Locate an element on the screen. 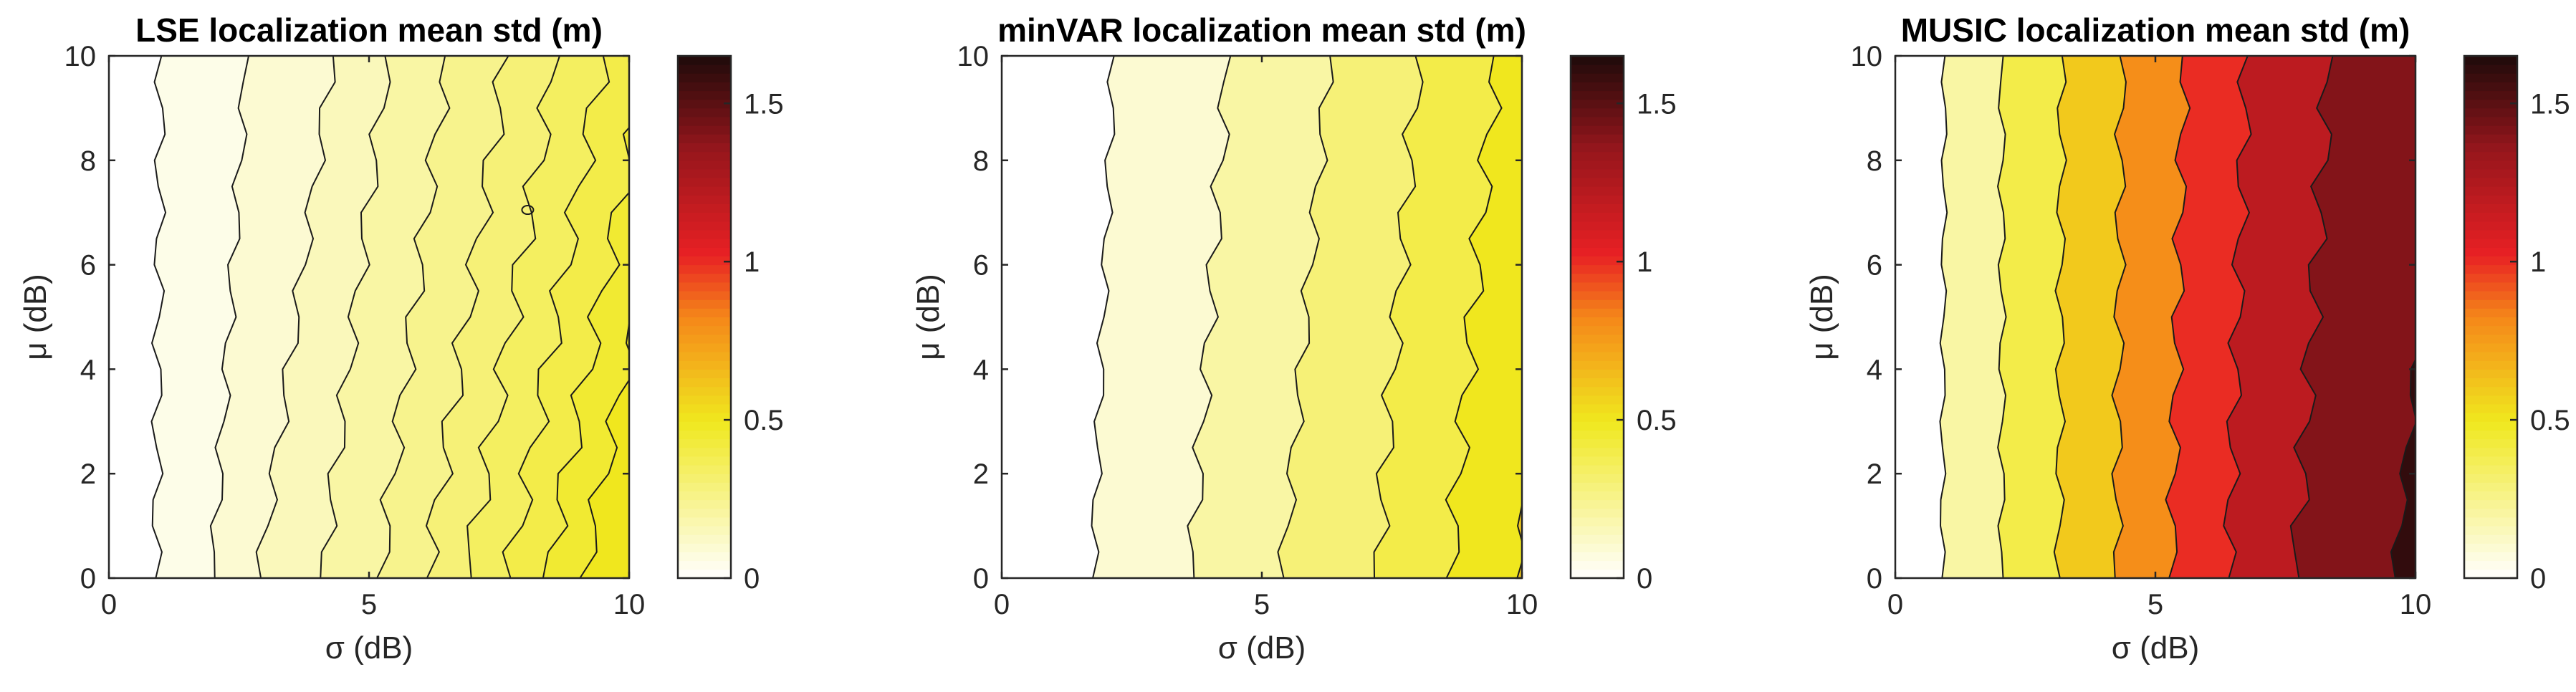  colorbar-tick-label: 1 is located at coordinates (752, 262).